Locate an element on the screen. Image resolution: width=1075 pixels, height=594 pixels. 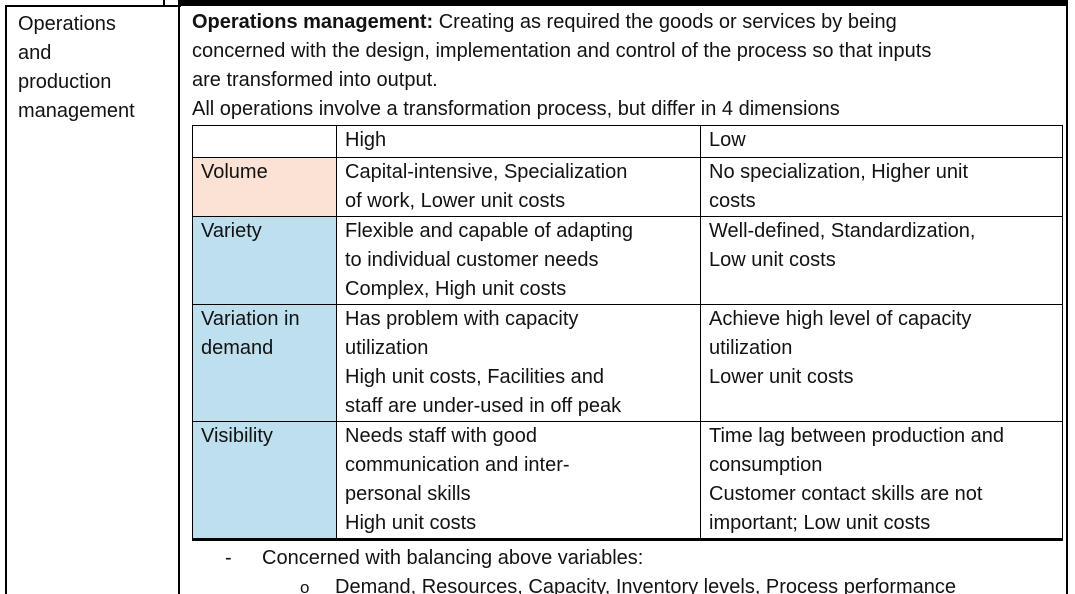
row-label-volume: Volume is located at coordinates (264, 187).